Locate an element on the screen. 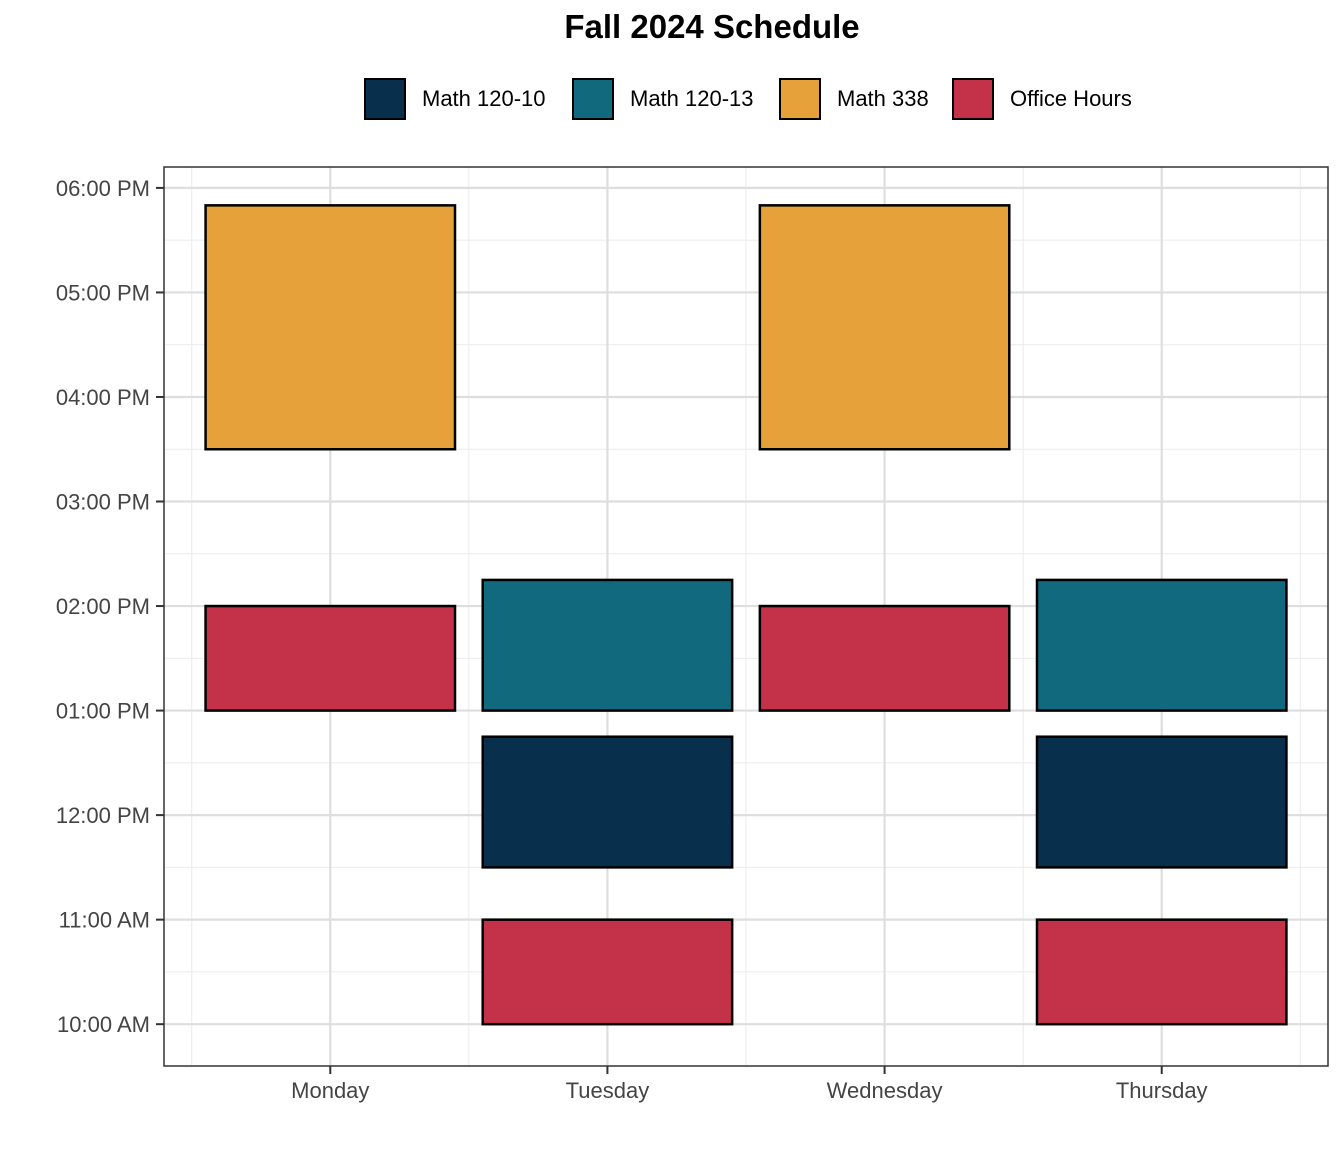 Image resolution: width=1344 pixels, height=1152 pixels. chart-title: Fall 2024 Schedule is located at coordinates (712, 26).